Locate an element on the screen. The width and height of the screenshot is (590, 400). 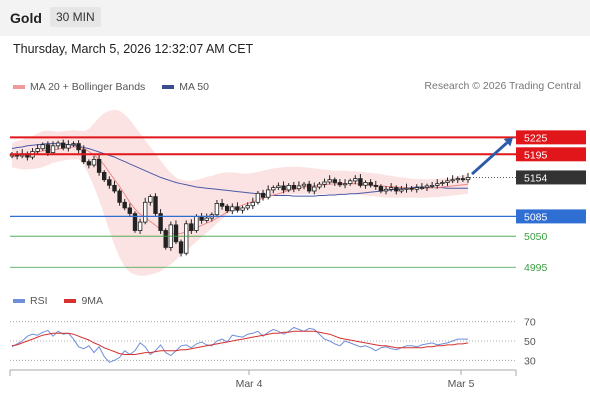
forecast-arrow-shaft is located at coordinates (489, 158).